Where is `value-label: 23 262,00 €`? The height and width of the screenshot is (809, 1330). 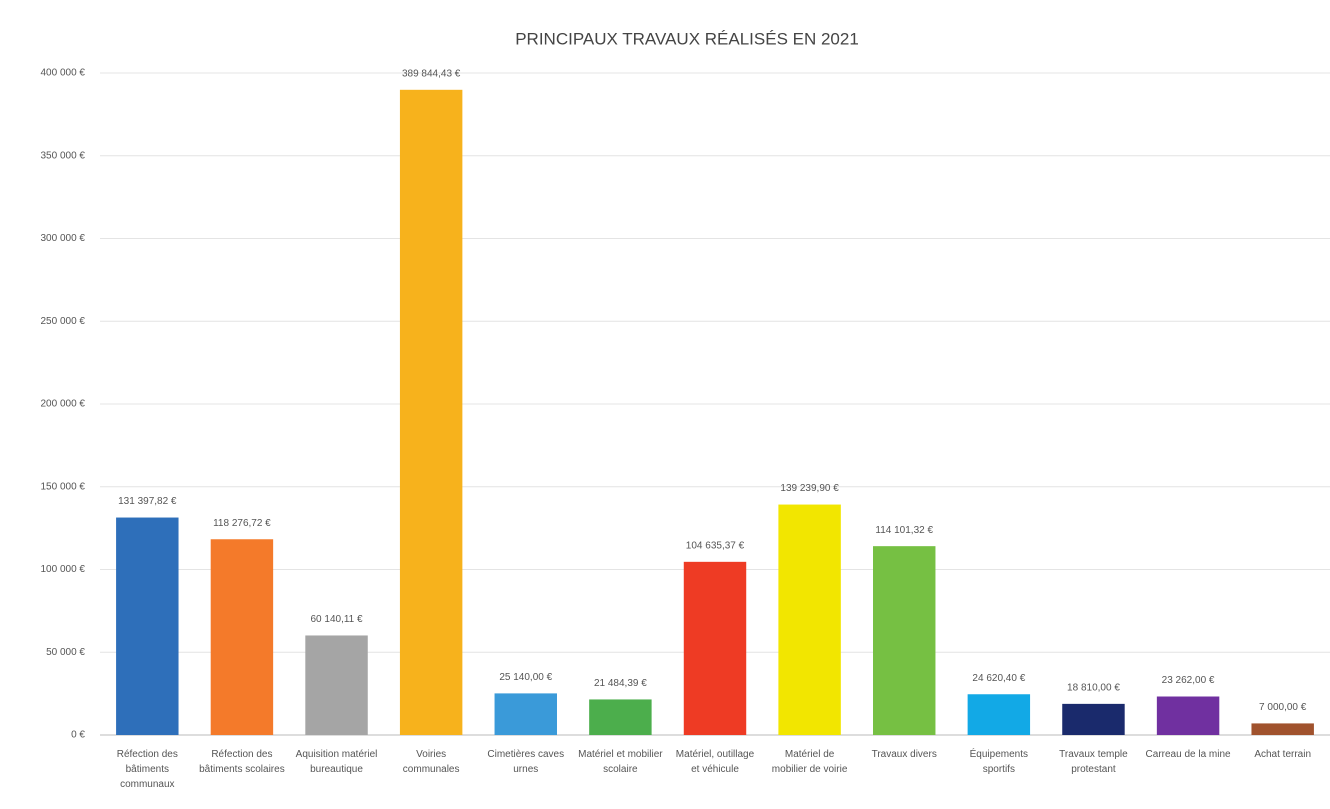 value-label: 23 262,00 € is located at coordinates (1188, 680).